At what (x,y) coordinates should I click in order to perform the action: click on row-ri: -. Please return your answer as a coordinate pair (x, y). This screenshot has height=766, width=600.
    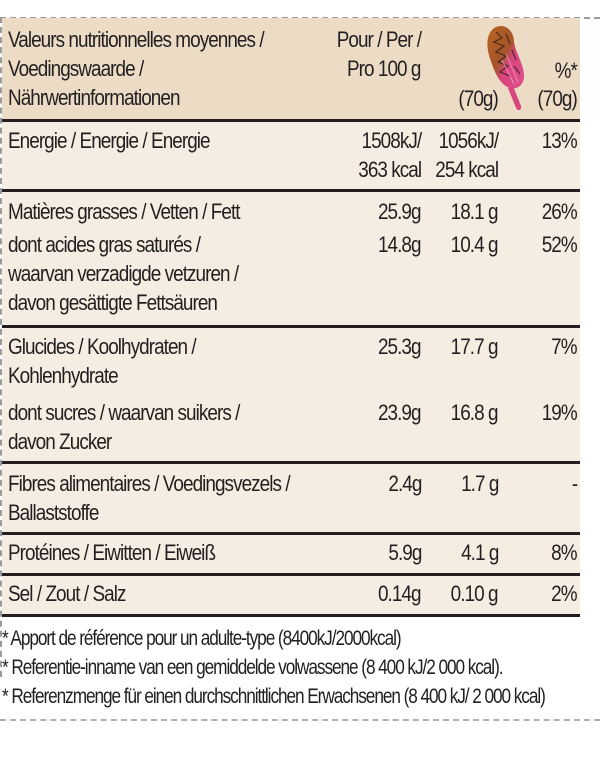
    Looking at the image, I should click on (574, 483).